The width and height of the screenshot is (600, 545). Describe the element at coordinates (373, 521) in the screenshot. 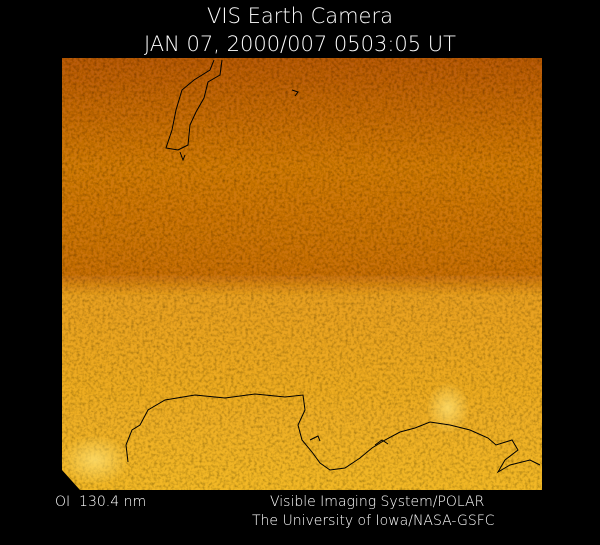

I see `institution: The University of Iowa/NASA-GSFC` at that location.